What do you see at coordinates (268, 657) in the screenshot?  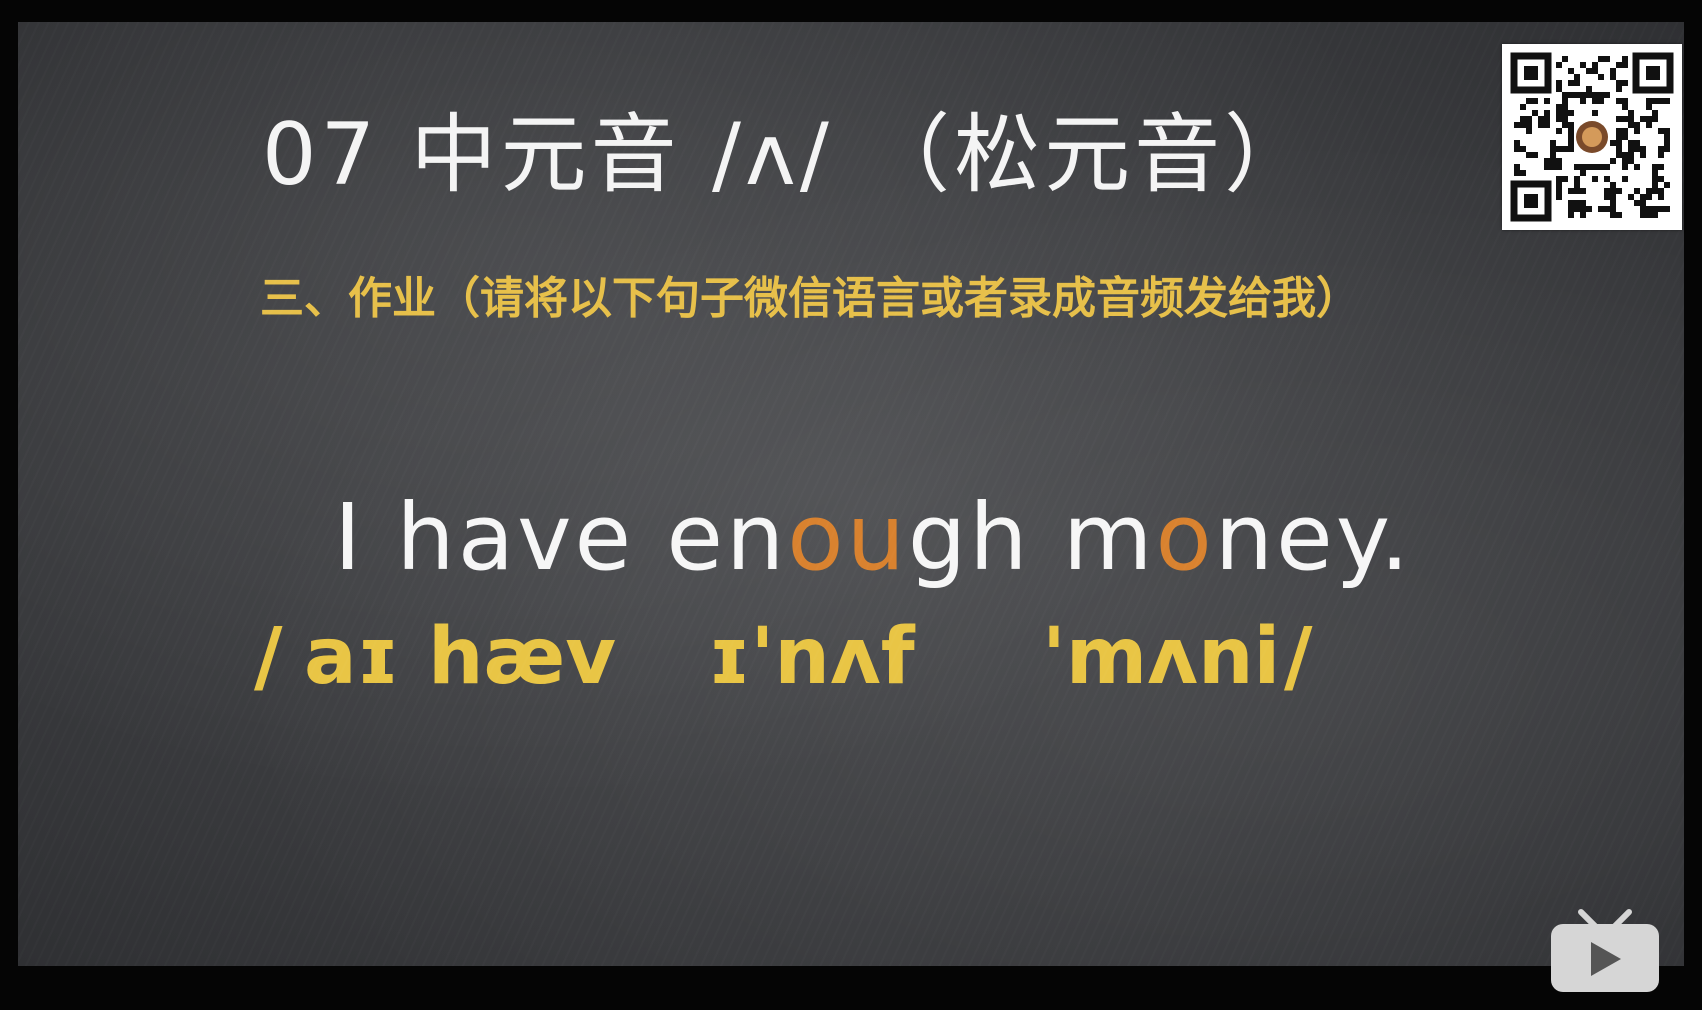 I see `ipa-open-slash: /` at bounding box center [268, 657].